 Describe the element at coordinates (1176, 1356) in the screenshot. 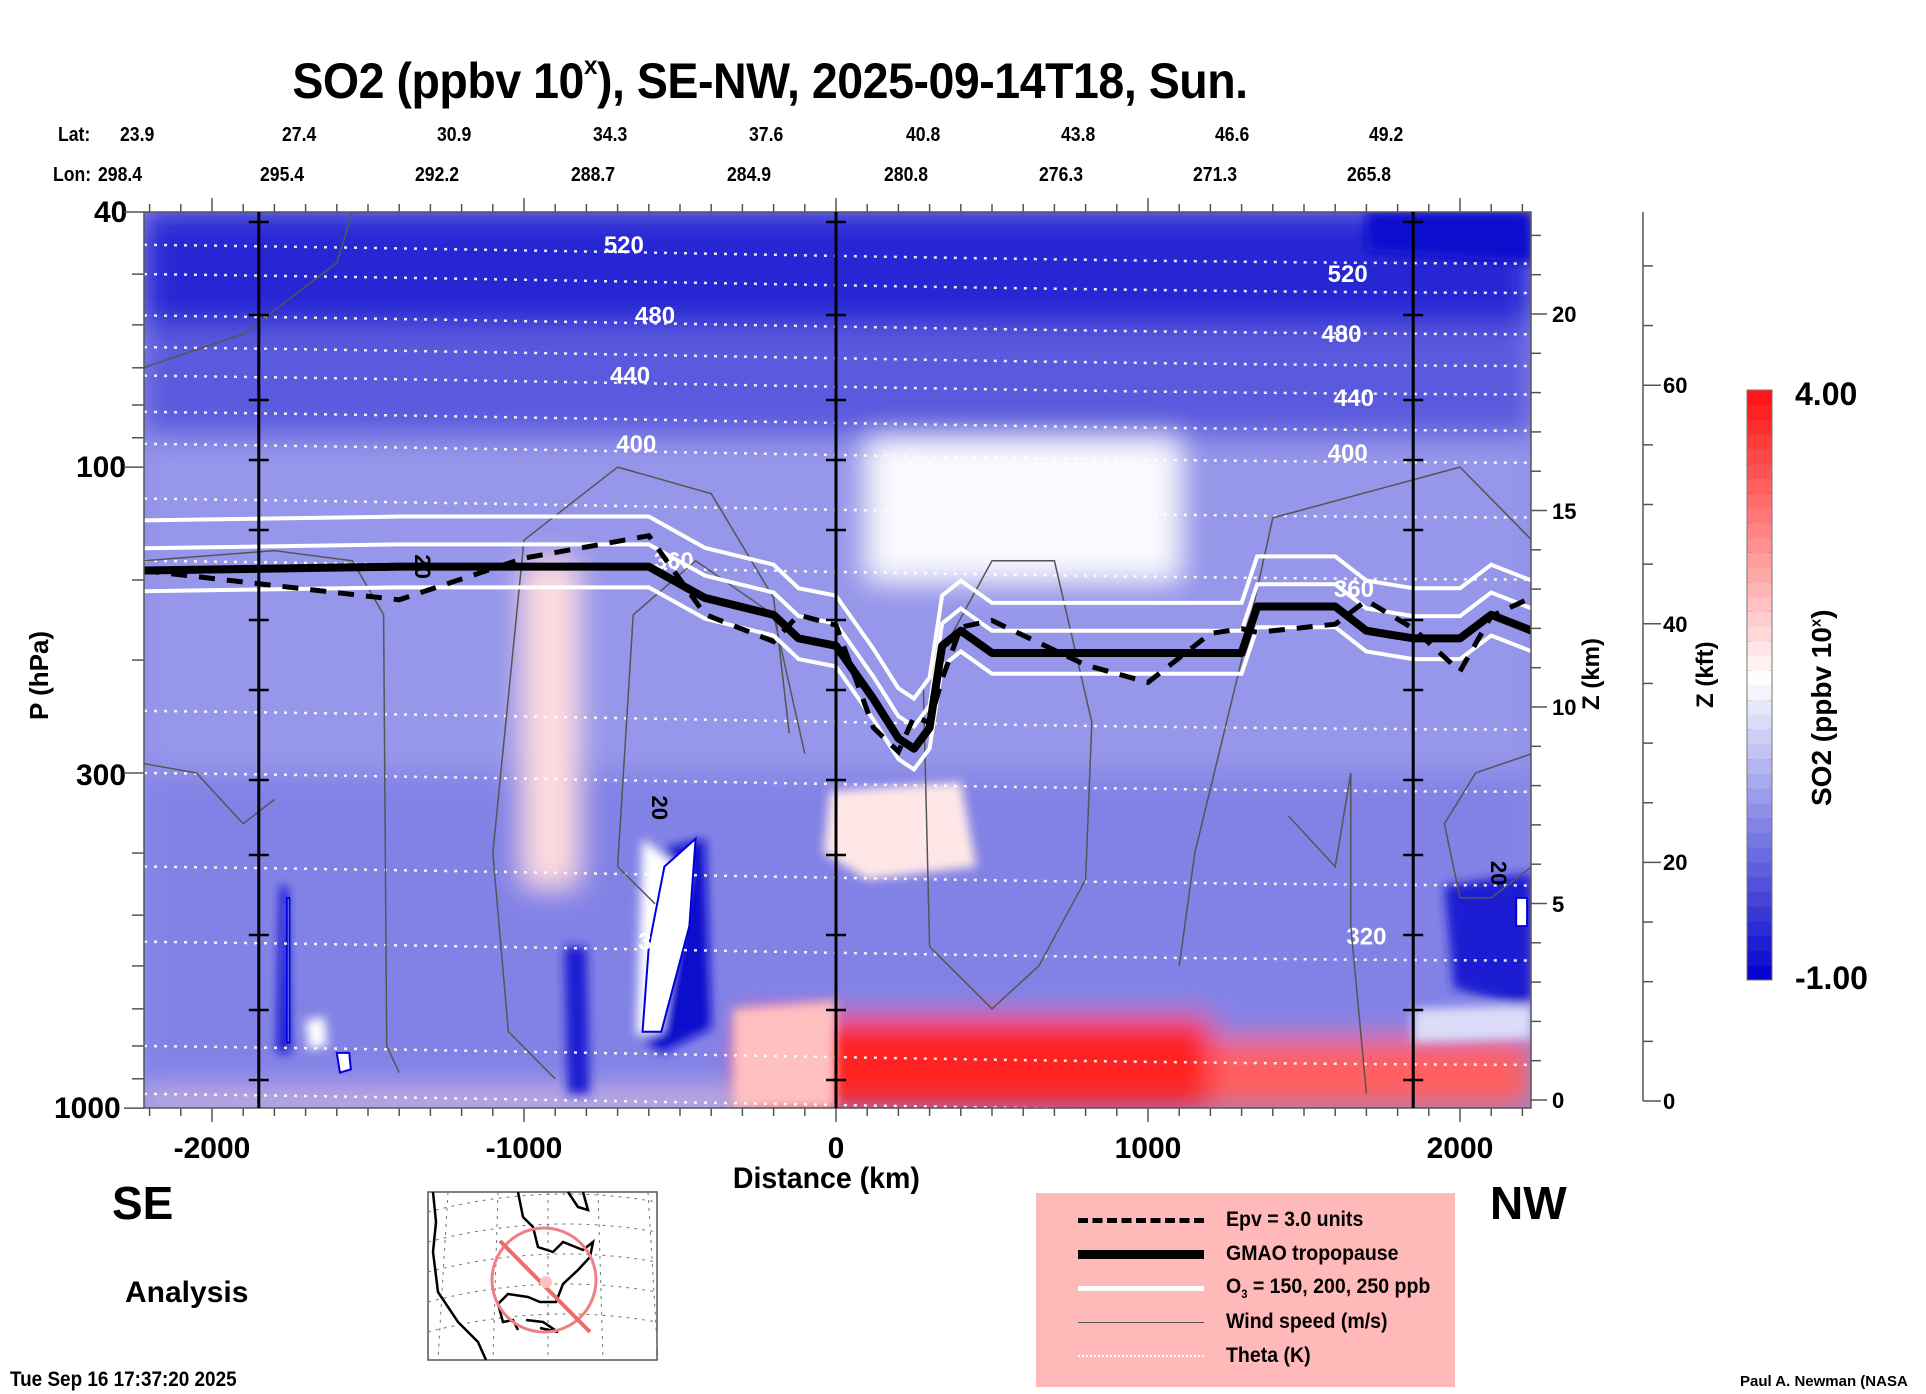

I see `legend-item-theta: Theta (K)` at that location.